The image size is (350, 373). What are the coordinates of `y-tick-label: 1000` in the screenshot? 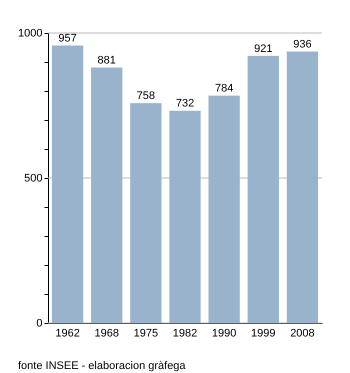 It's located at (30, 34).